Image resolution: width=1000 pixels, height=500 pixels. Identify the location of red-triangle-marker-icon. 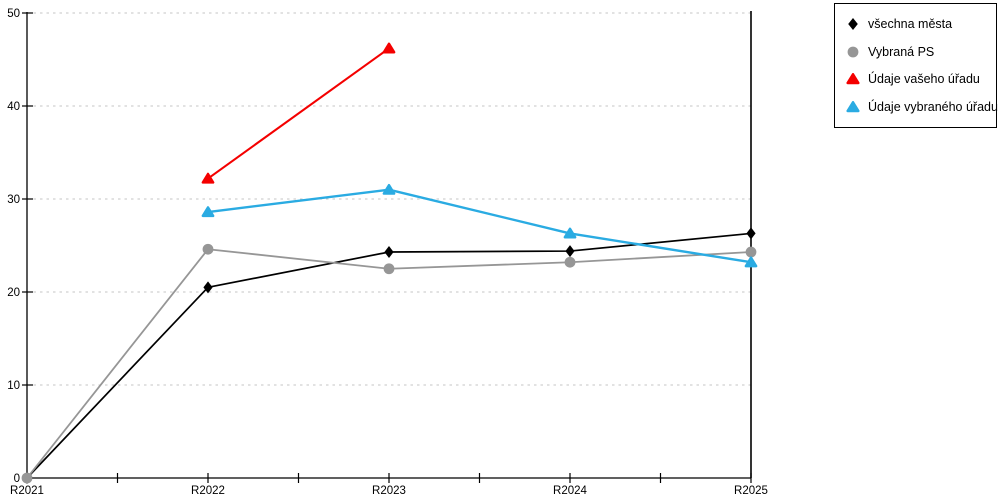
(853, 79).